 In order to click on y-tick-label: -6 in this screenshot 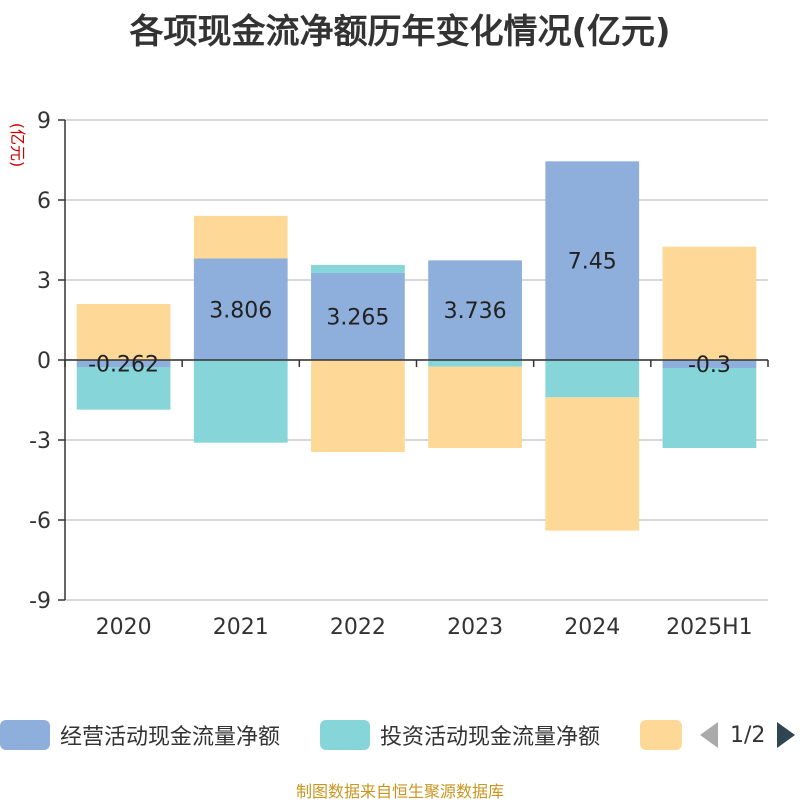, I will do `click(40, 521)`.